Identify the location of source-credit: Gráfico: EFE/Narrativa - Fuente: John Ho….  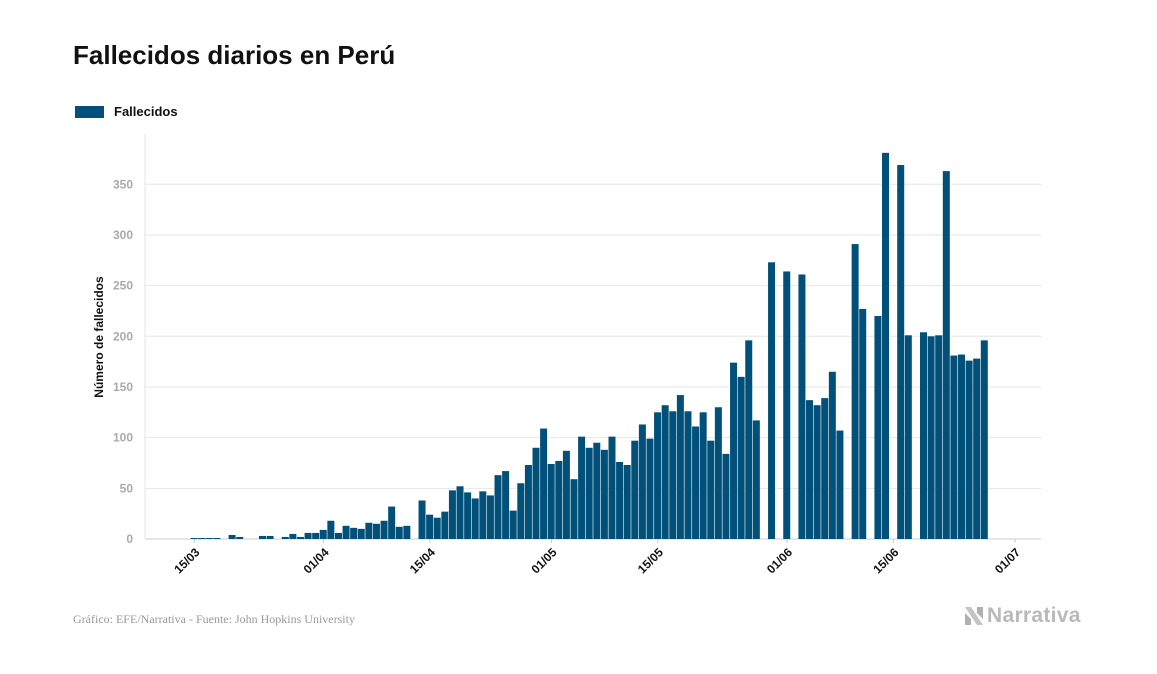
(214, 619).